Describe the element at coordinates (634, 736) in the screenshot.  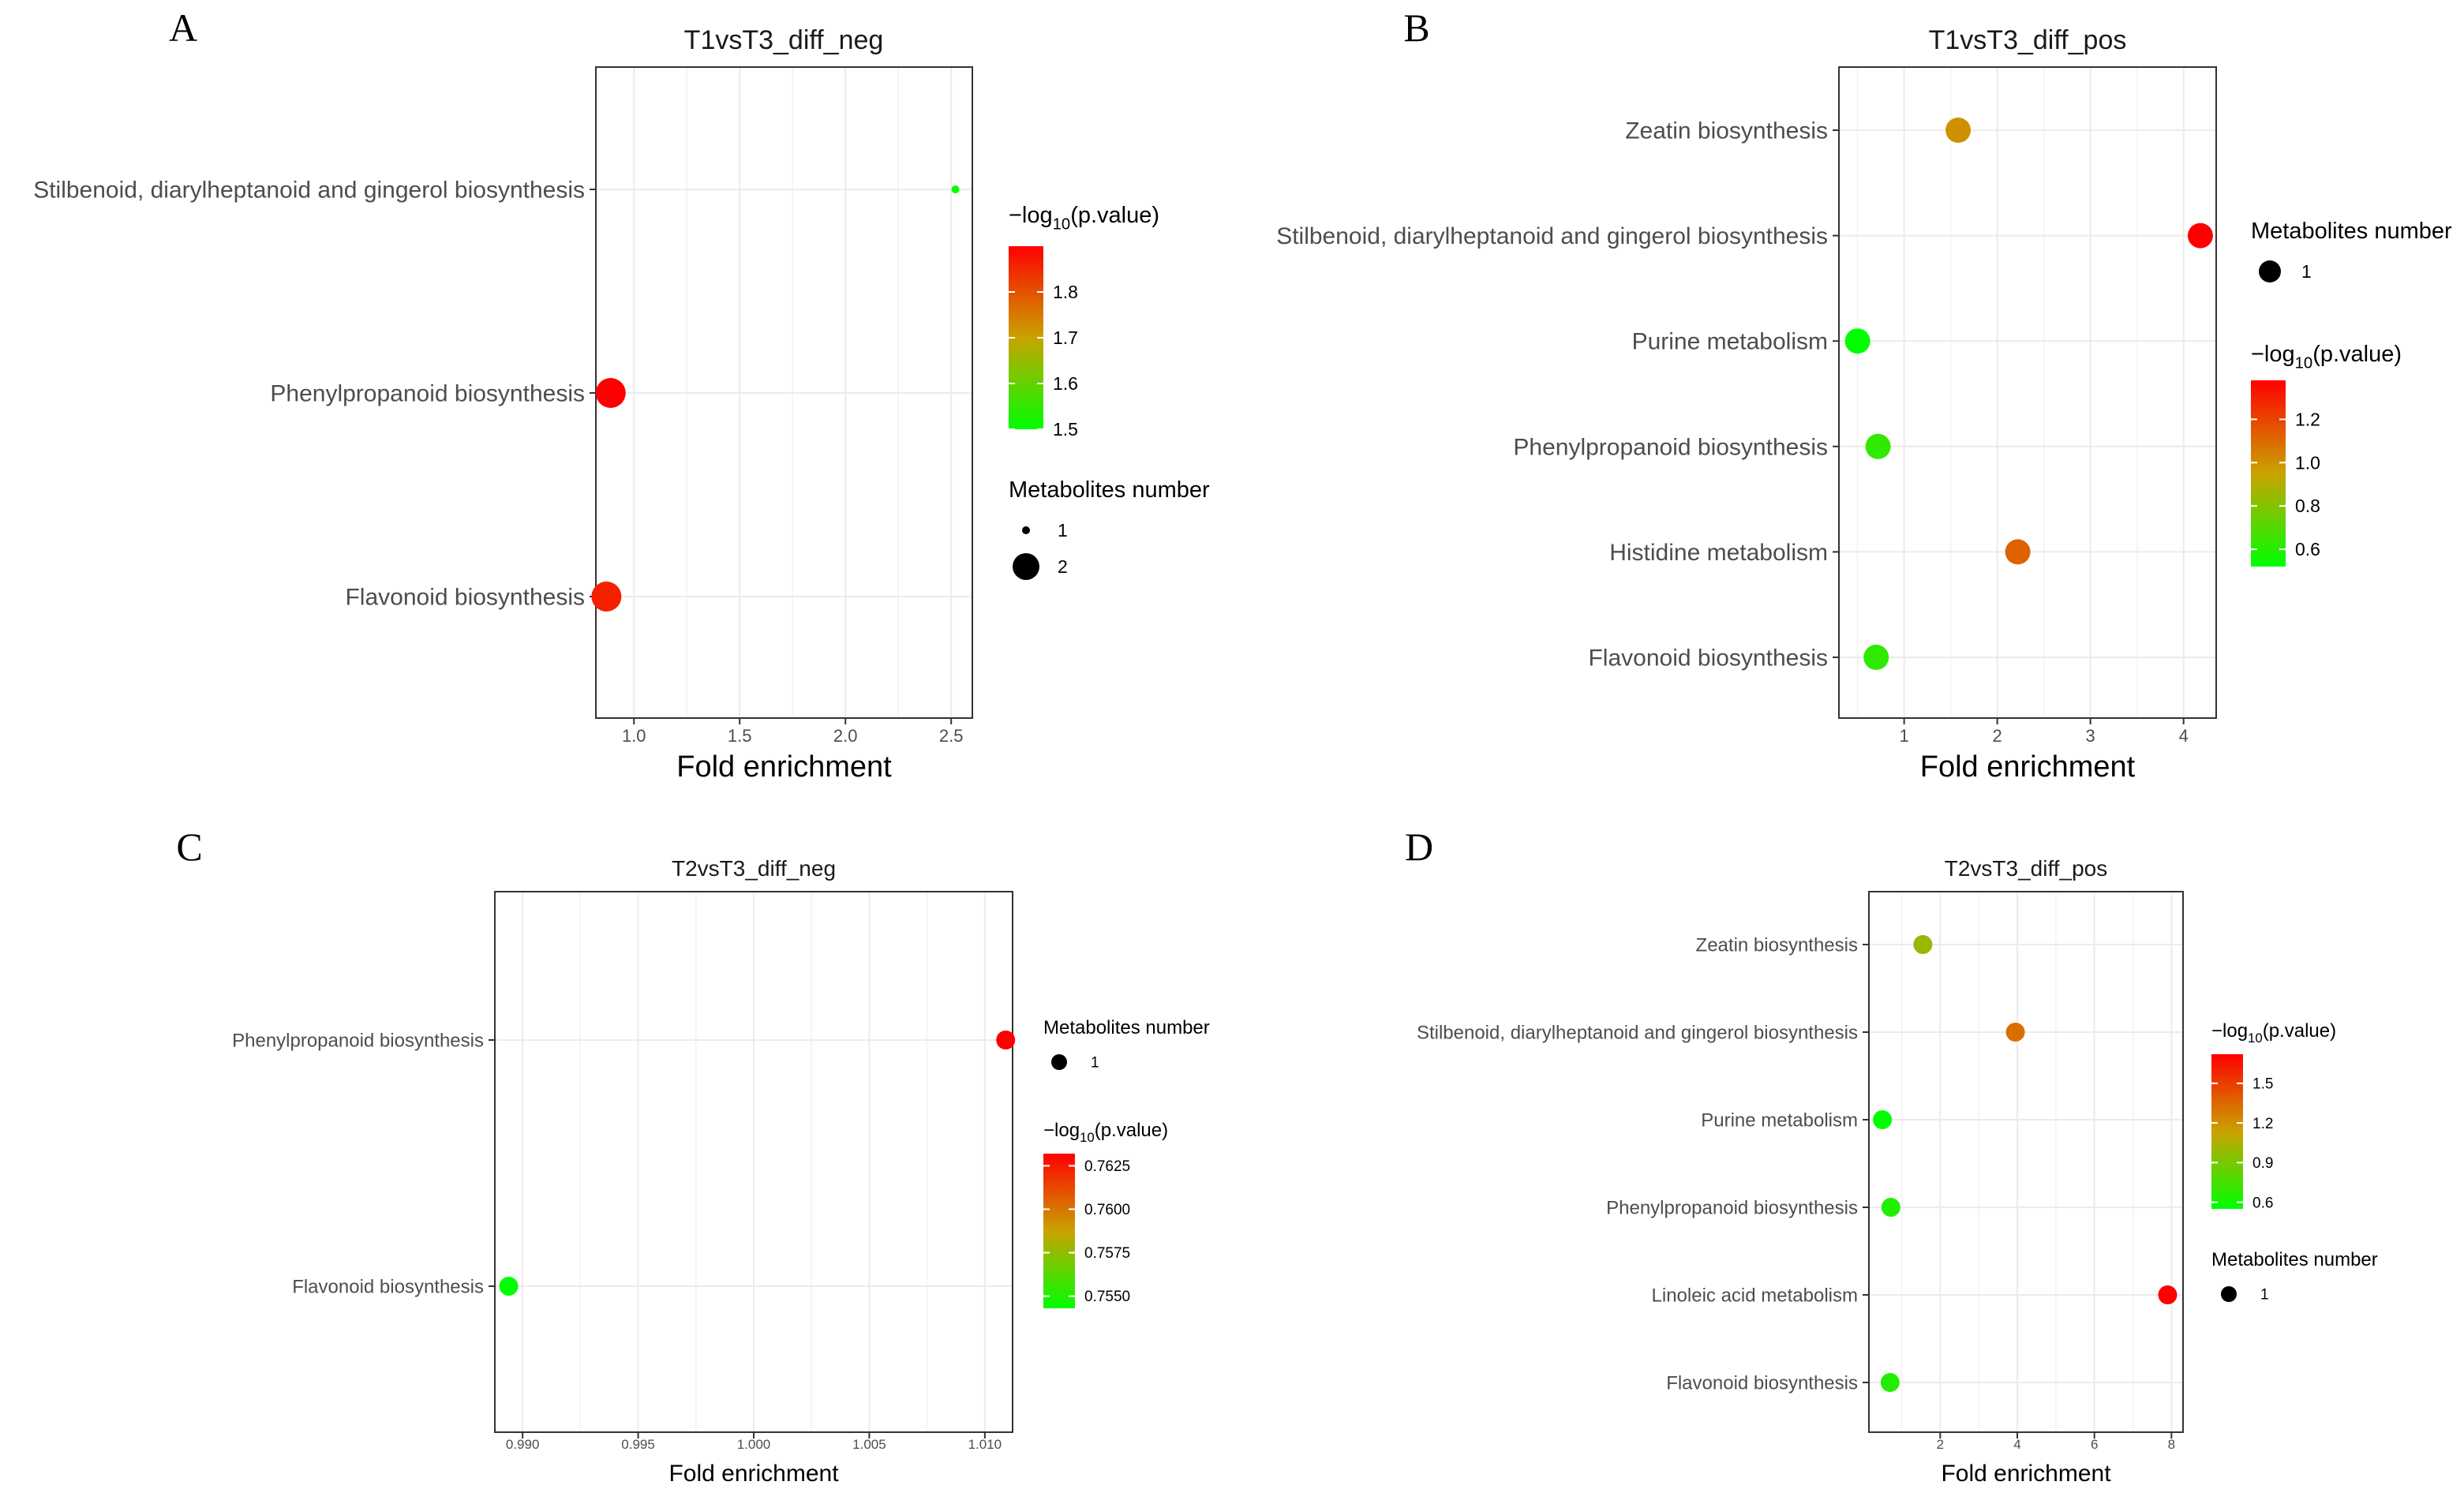
I see `x-tick-label: 1.0` at that location.